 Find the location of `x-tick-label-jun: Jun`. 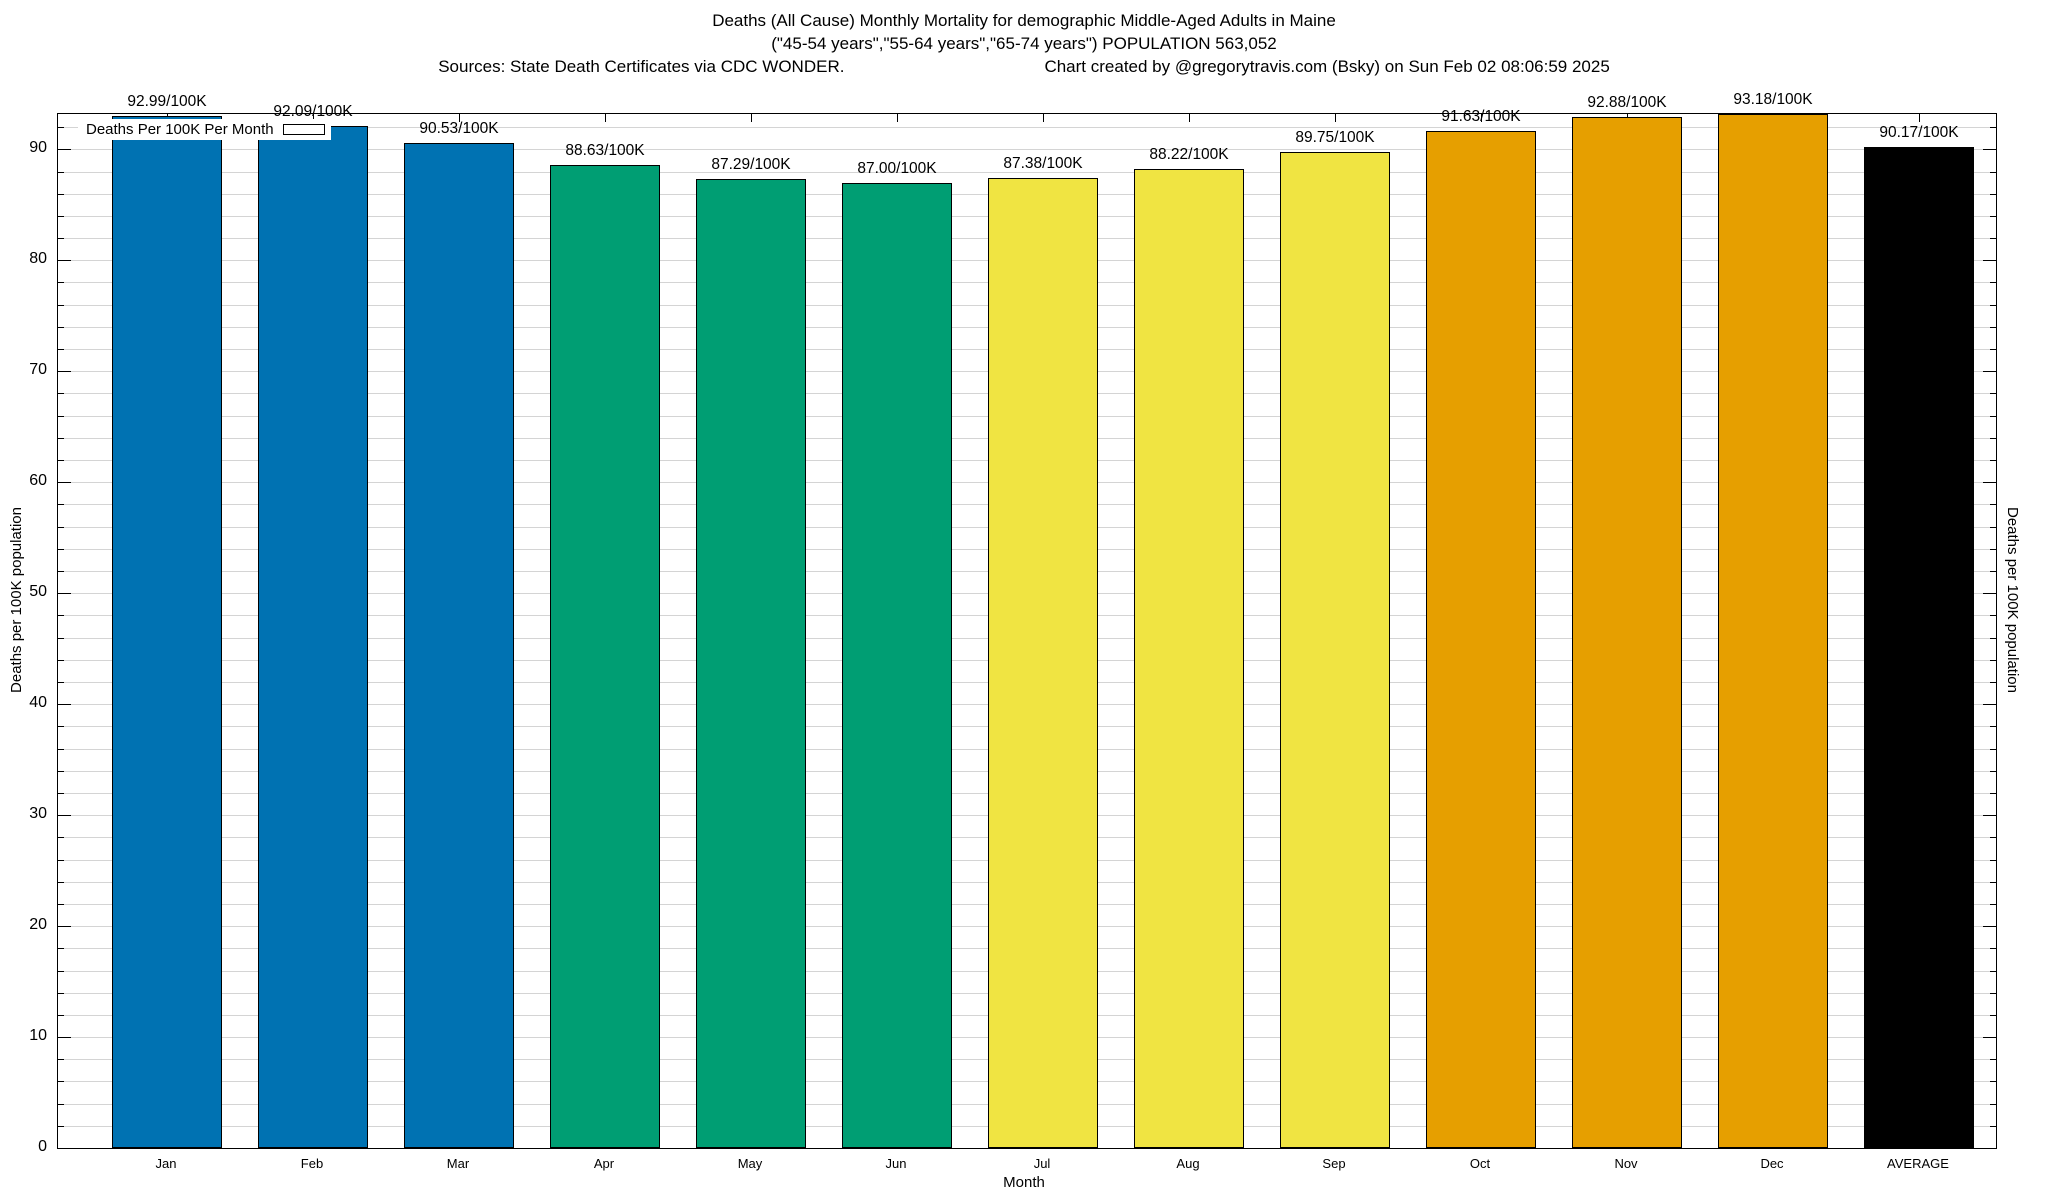

x-tick-label-jun: Jun is located at coordinates (896, 1163).